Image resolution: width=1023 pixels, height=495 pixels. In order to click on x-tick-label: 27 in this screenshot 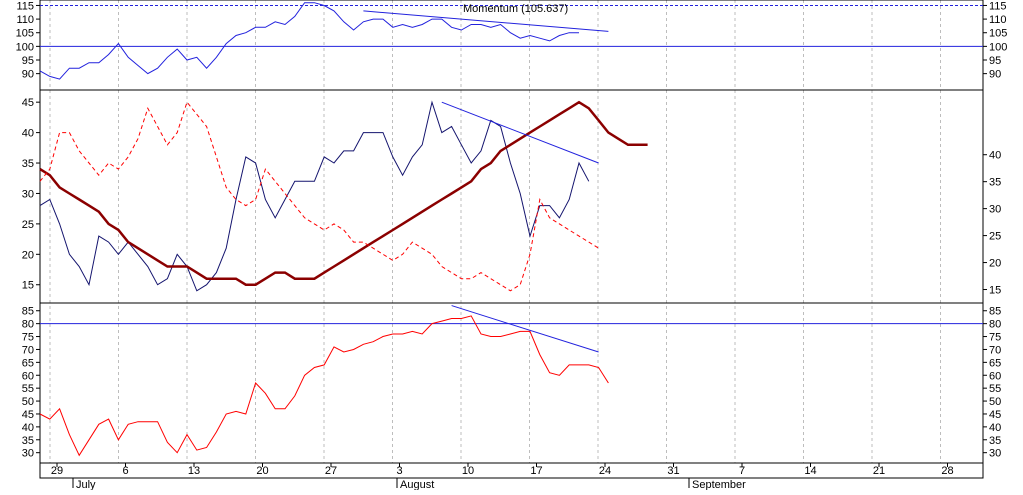, I will do `click(331, 471)`.